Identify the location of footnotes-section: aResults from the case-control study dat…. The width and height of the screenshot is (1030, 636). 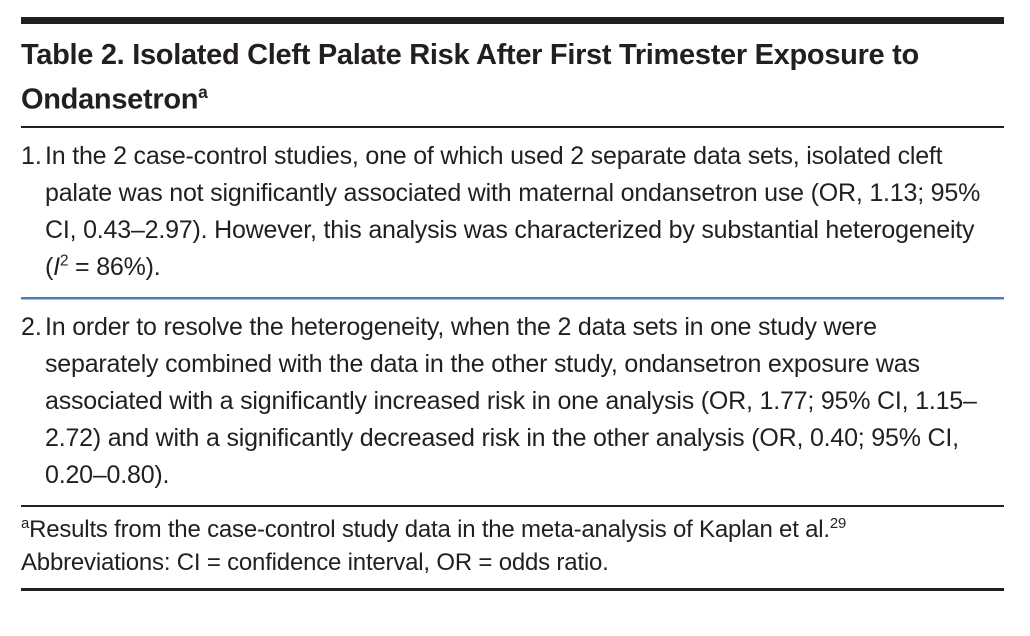
(512, 547).